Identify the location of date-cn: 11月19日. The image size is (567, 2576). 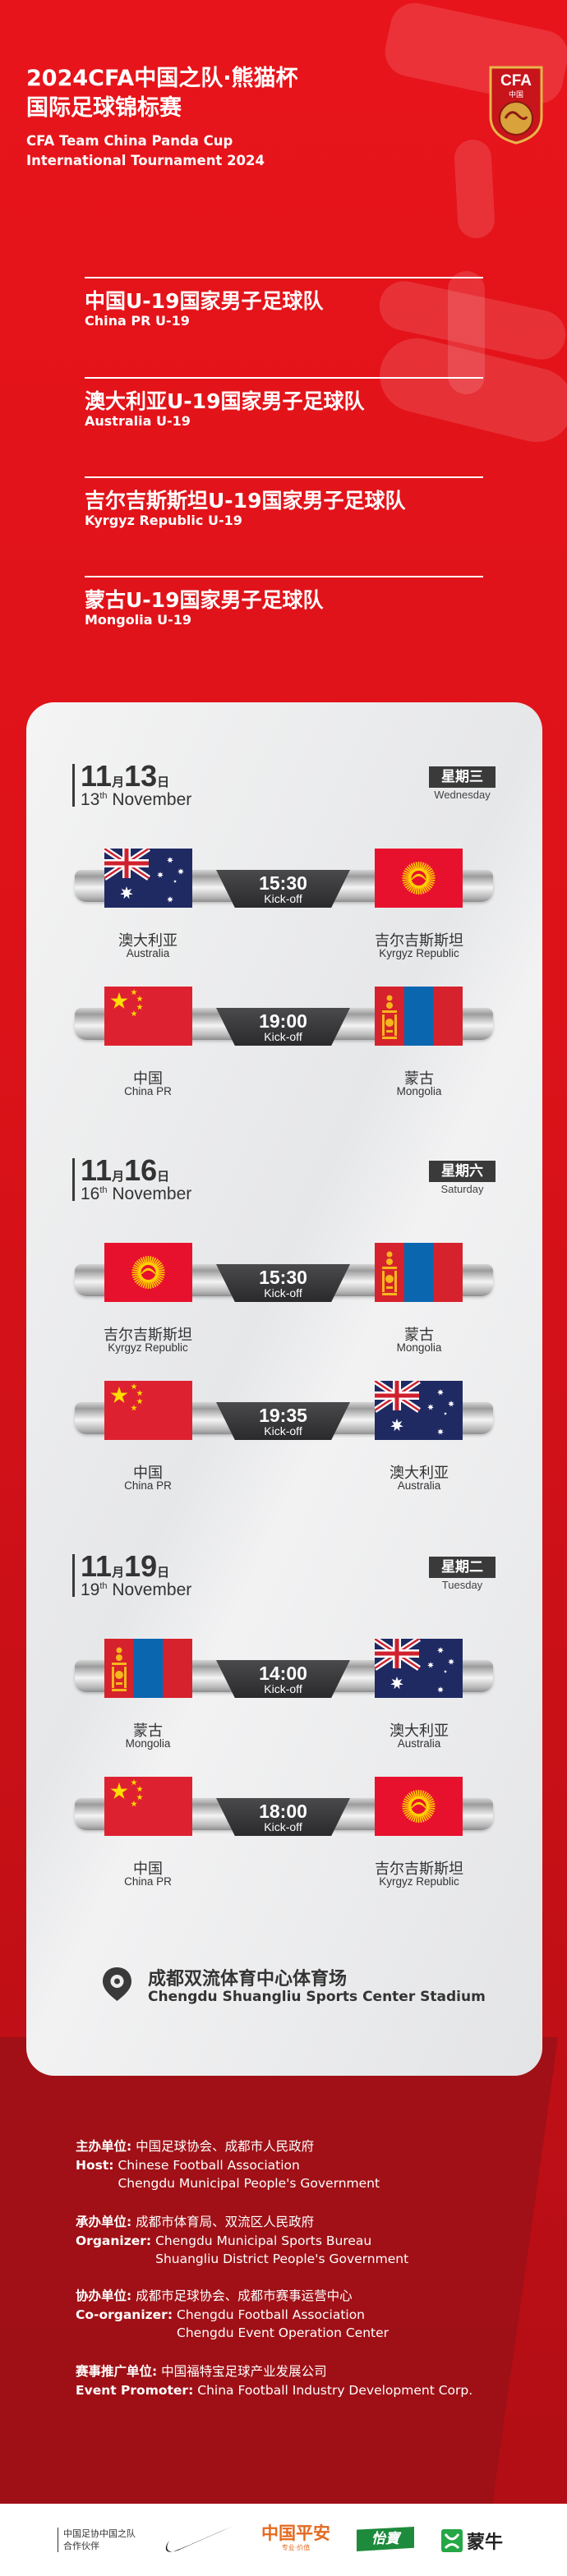
(125, 1566).